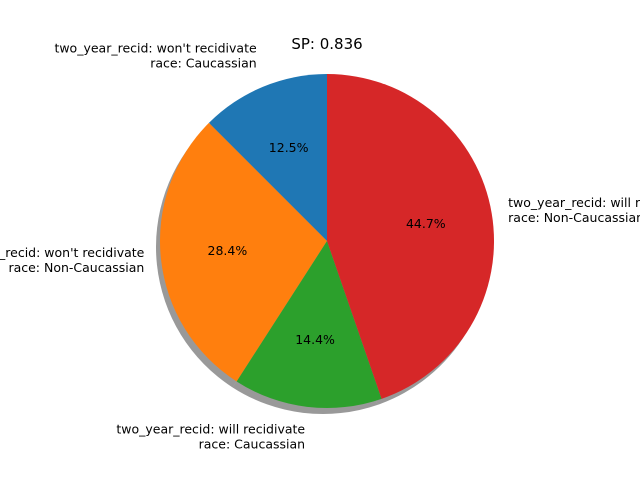 This screenshot has height=480, width=640. I want to click on pie-percent-label-3: 14.4%, so click(315, 339).